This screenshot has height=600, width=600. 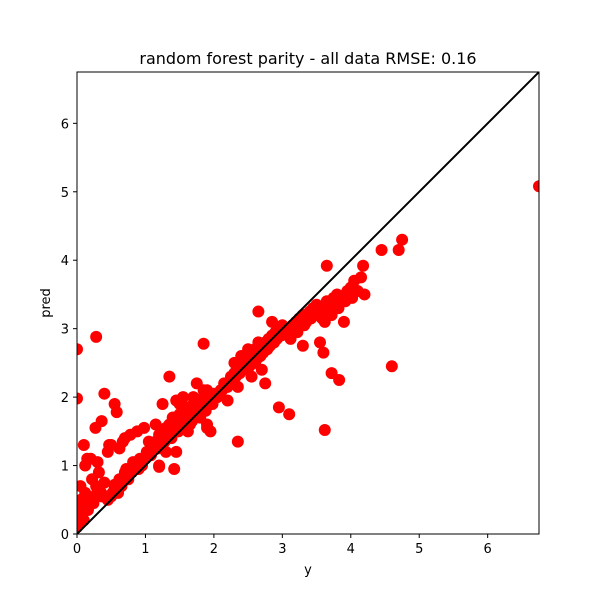 I want to click on x-tick-label: 3, so click(x=282, y=549).